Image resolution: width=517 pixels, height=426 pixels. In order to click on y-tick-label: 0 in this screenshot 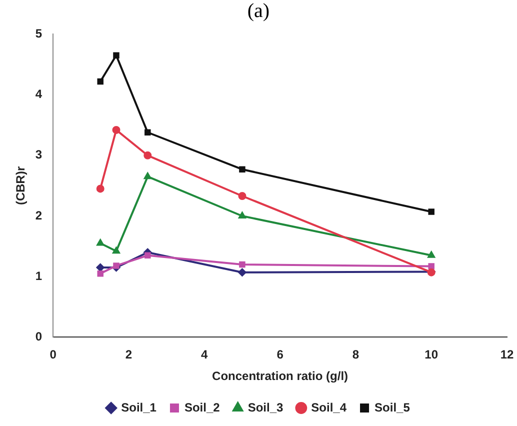, I will do `click(38, 337)`.